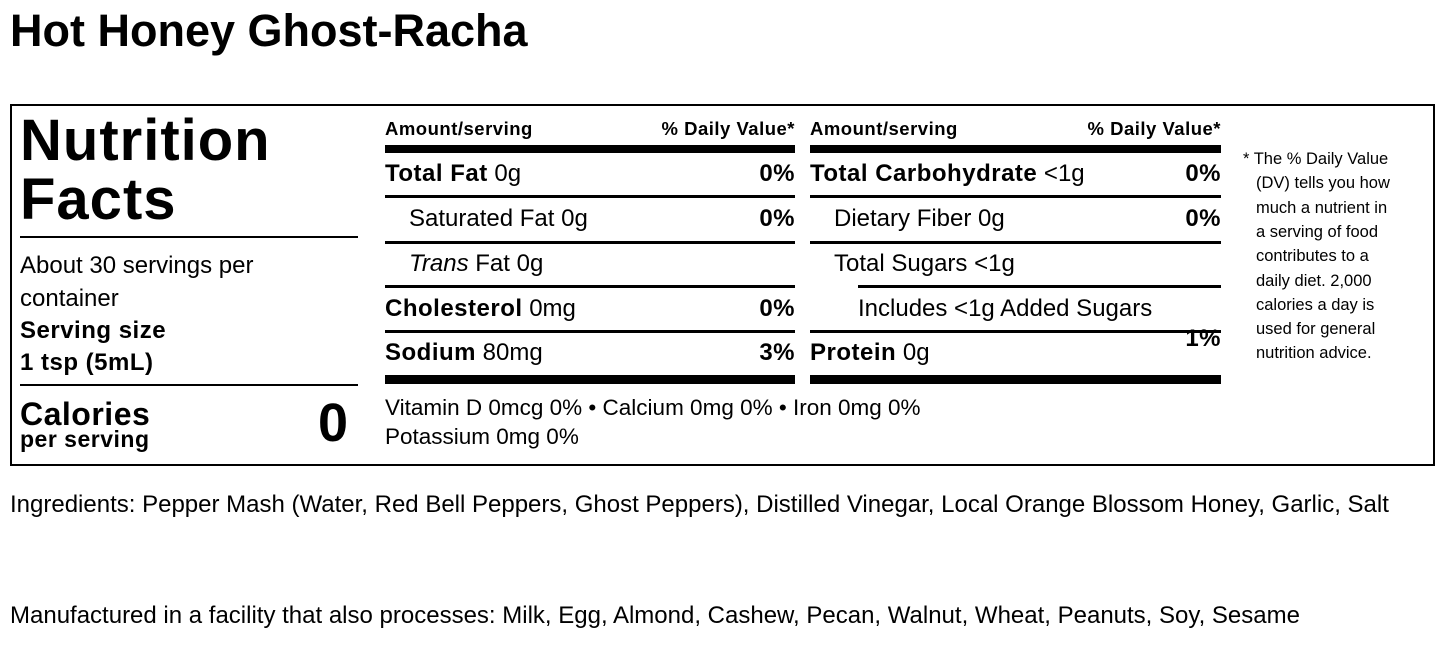 The image size is (1445, 665). What do you see at coordinates (919, 218) in the screenshot?
I see `nutrient-row-dietary-fiber: Dietary Fiber 0g` at bounding box center [919, 218].